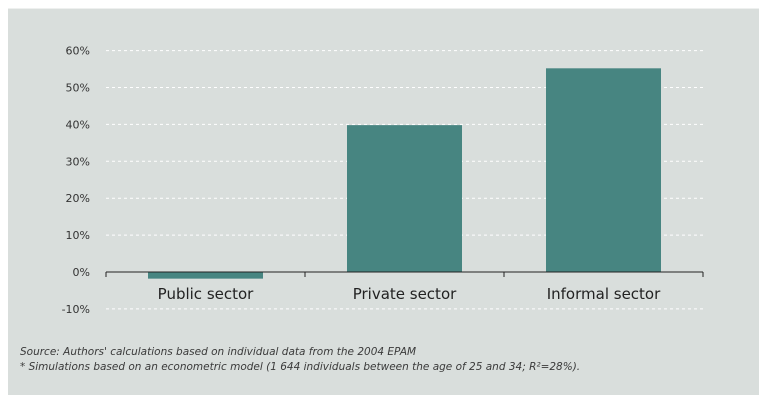 The image size is (759, 395). Describe the element at coordinates (76, 180) in the screenshot. I see `y-axis-ticks: -10% 0% 10% 20% 30% 40% 50% 60%` at that location.